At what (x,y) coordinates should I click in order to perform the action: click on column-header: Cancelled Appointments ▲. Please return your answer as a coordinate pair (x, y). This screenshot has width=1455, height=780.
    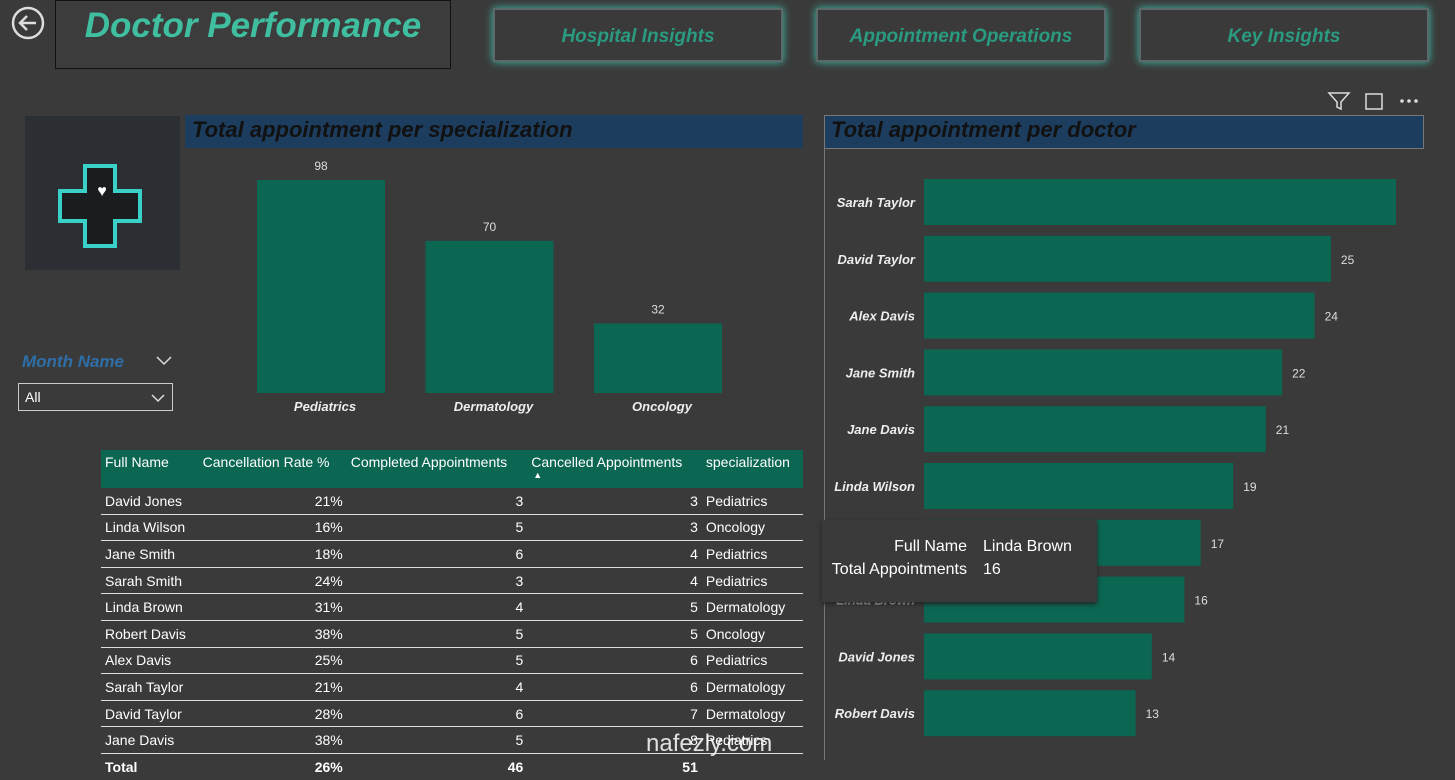
    Looking at the image, I should click on (614, 469).